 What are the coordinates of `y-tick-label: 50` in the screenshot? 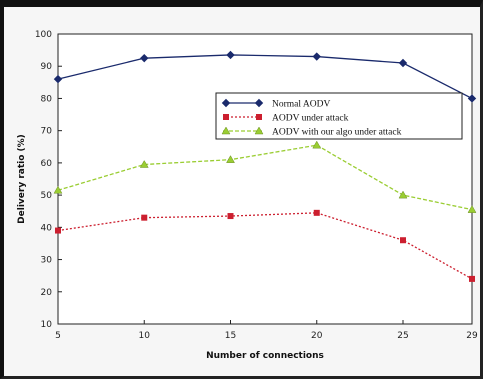 It's located at (47, 196).